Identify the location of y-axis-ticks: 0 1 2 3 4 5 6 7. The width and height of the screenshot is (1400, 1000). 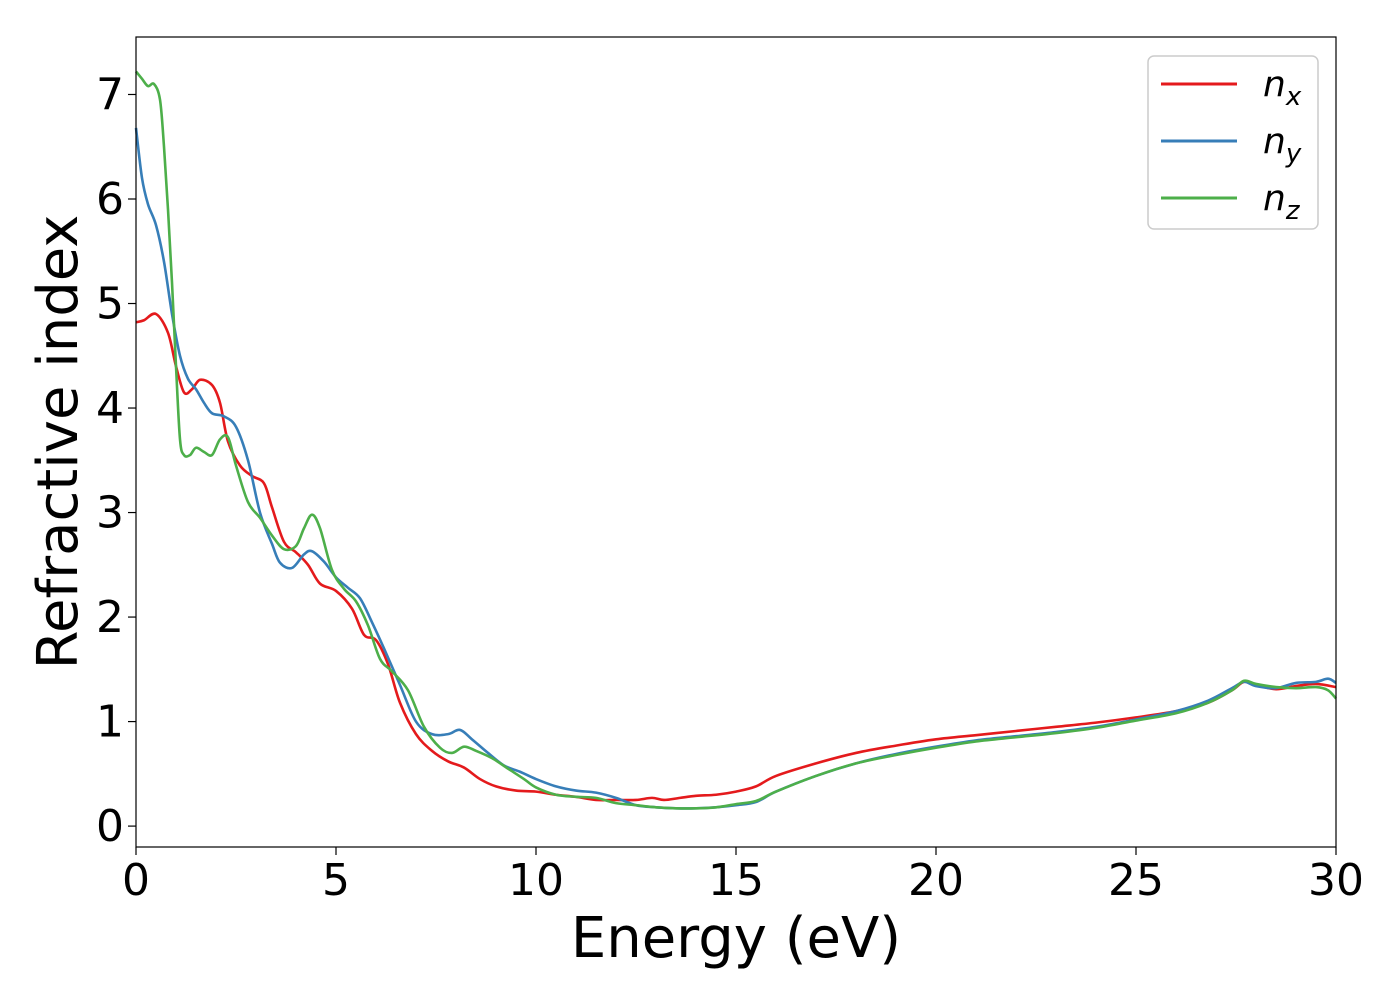
(116, 460).